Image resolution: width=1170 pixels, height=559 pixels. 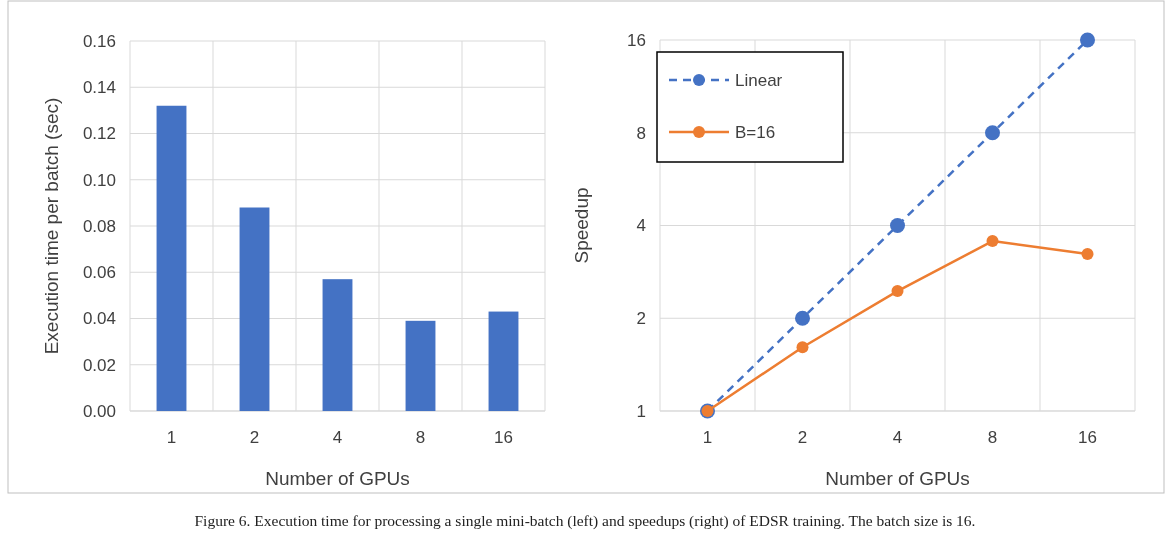 What do you see at coordinates (99, 365) in the screenshot?
I see `y-tick-label: 0.02` at bounding box center [99, 365].